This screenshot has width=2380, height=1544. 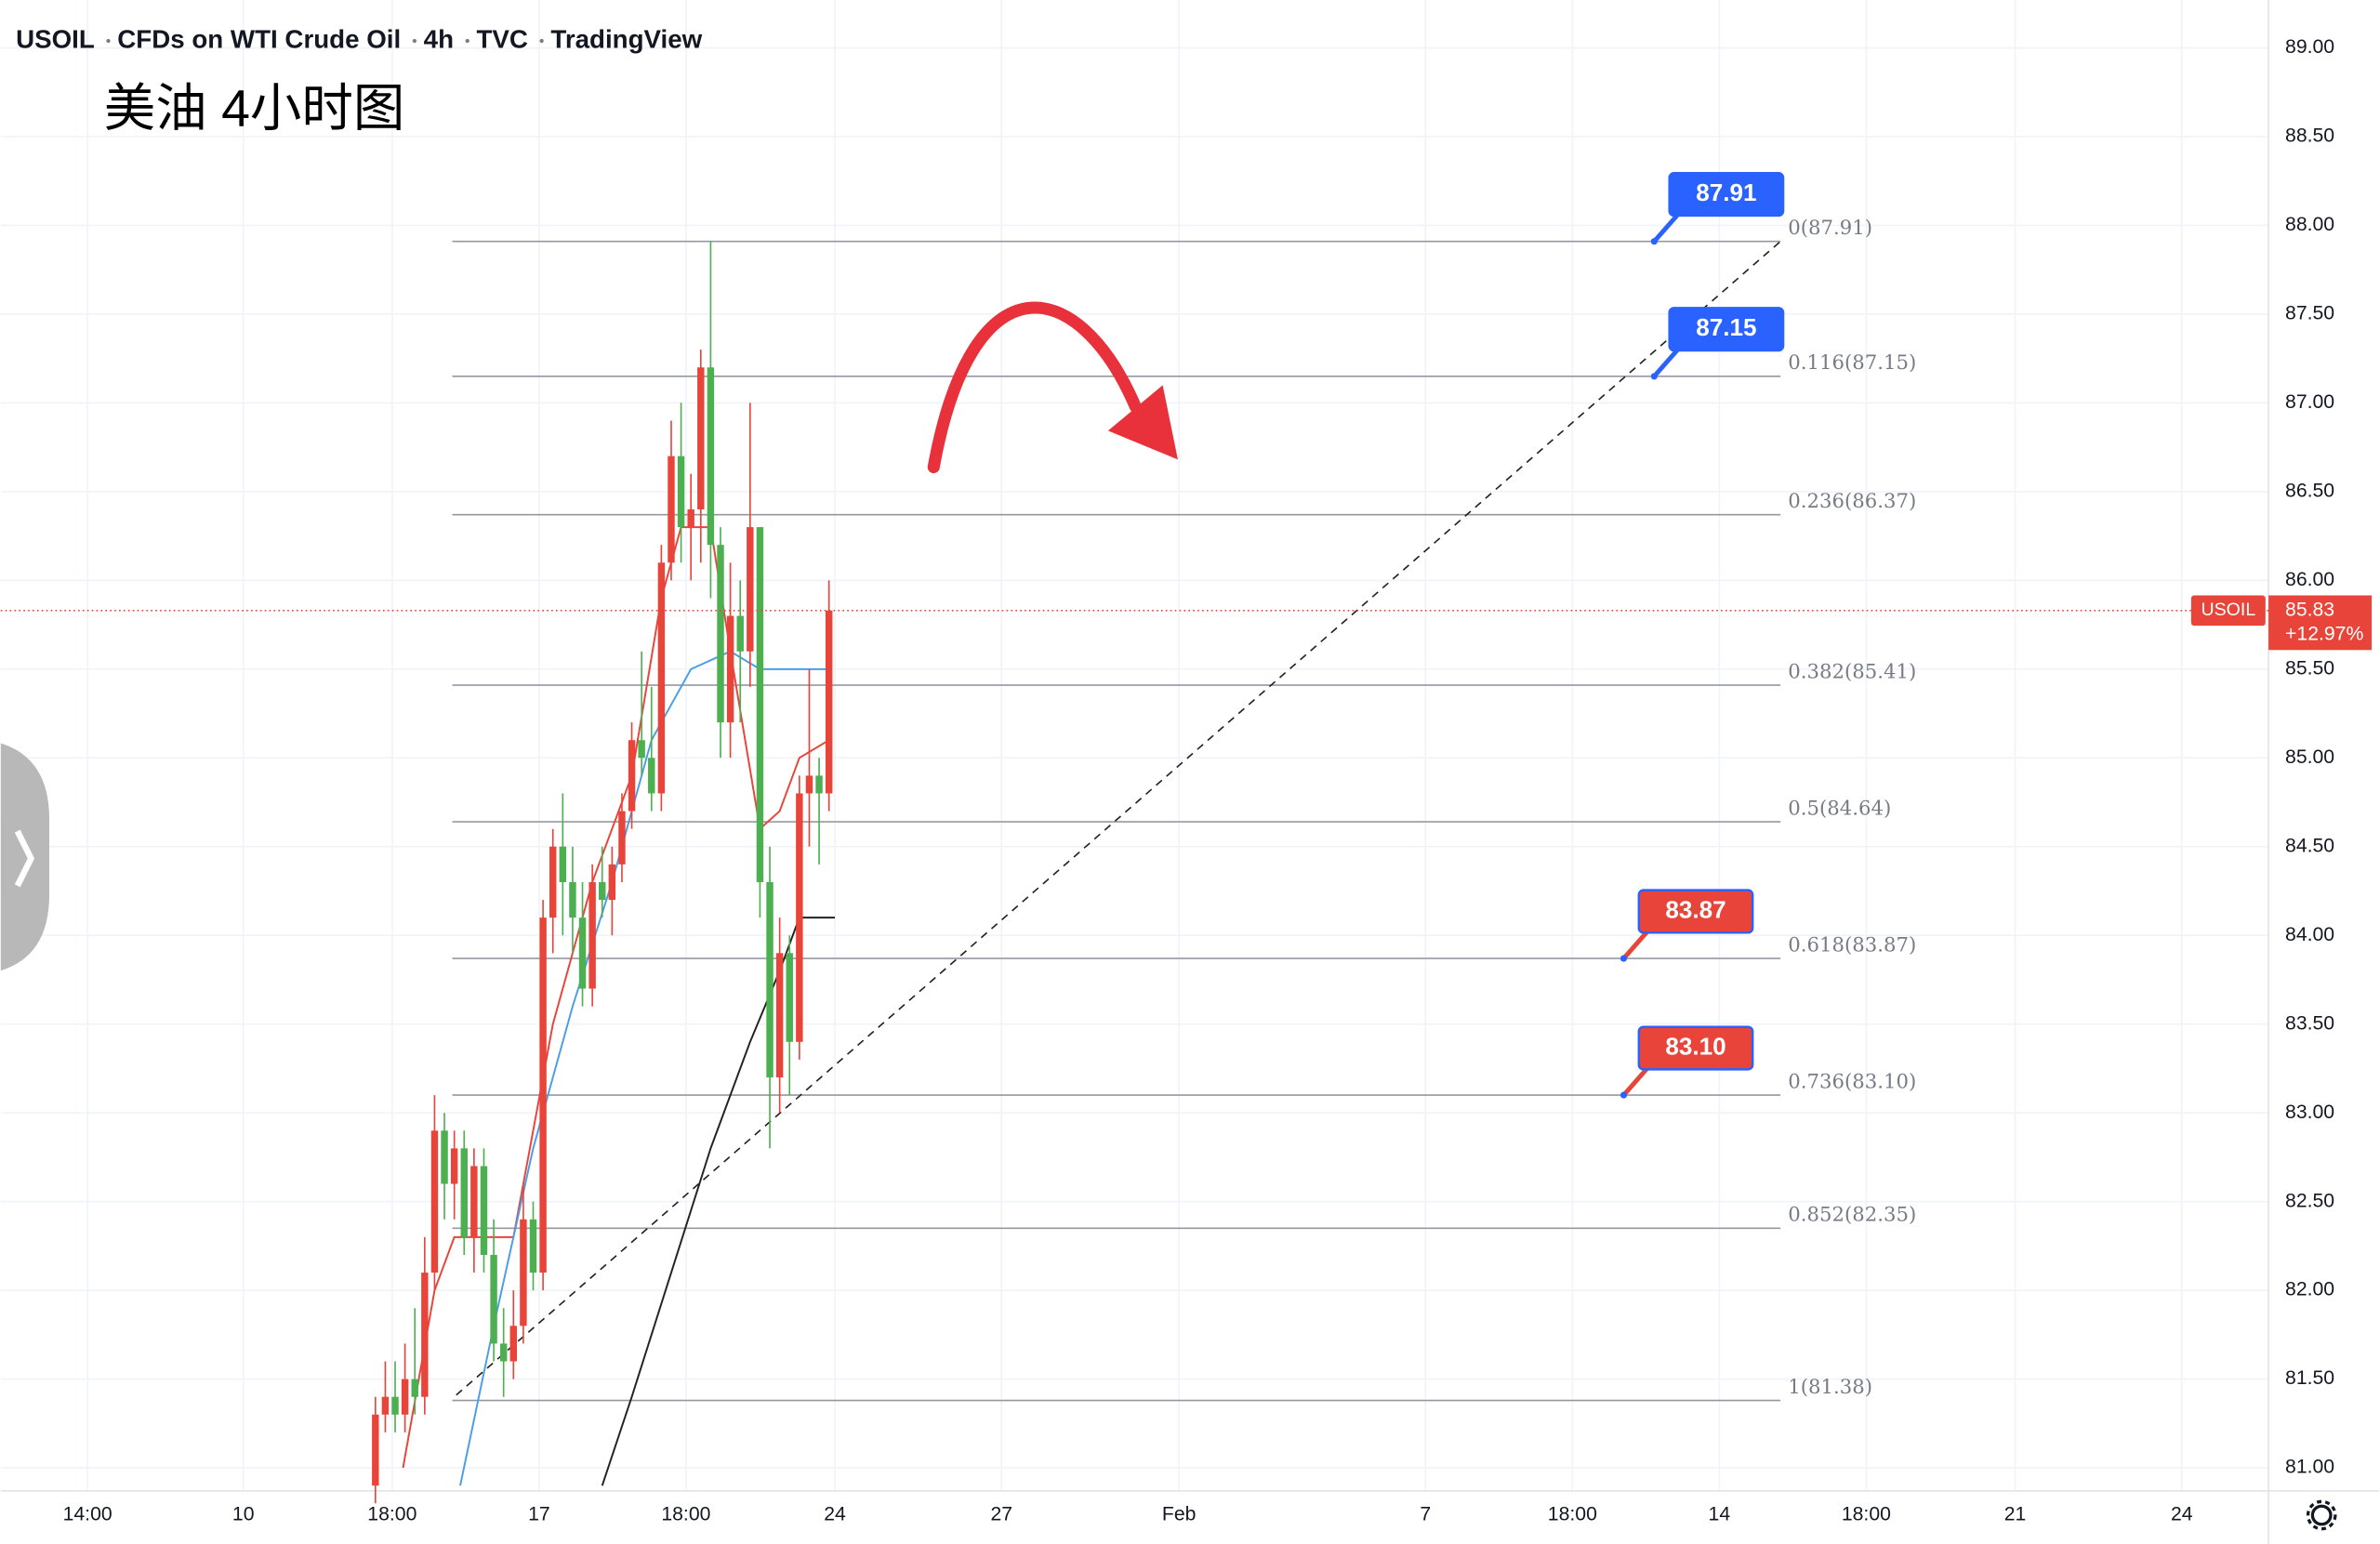 I want to click on fib-label: 0.736(83.10), so click(x=1852, y=1083).